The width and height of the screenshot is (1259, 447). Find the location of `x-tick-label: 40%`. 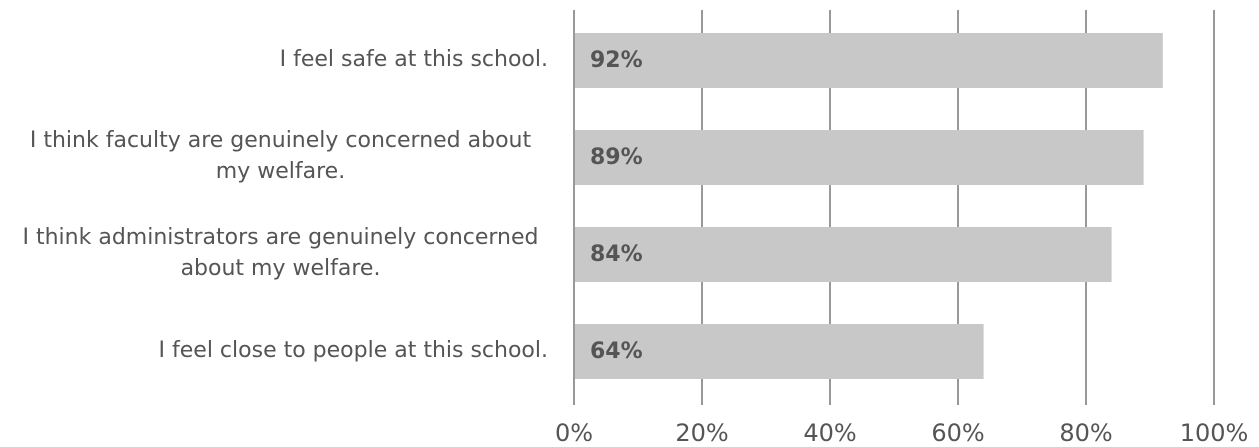

x-tick-label: 40% is located at coordinates (829, 433).